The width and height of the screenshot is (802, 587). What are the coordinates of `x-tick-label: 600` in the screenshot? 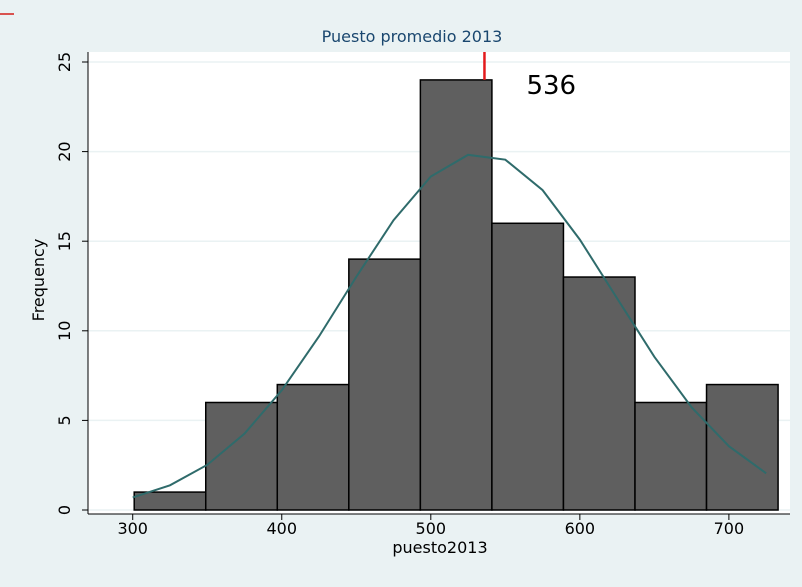 It's located at (580, 528).